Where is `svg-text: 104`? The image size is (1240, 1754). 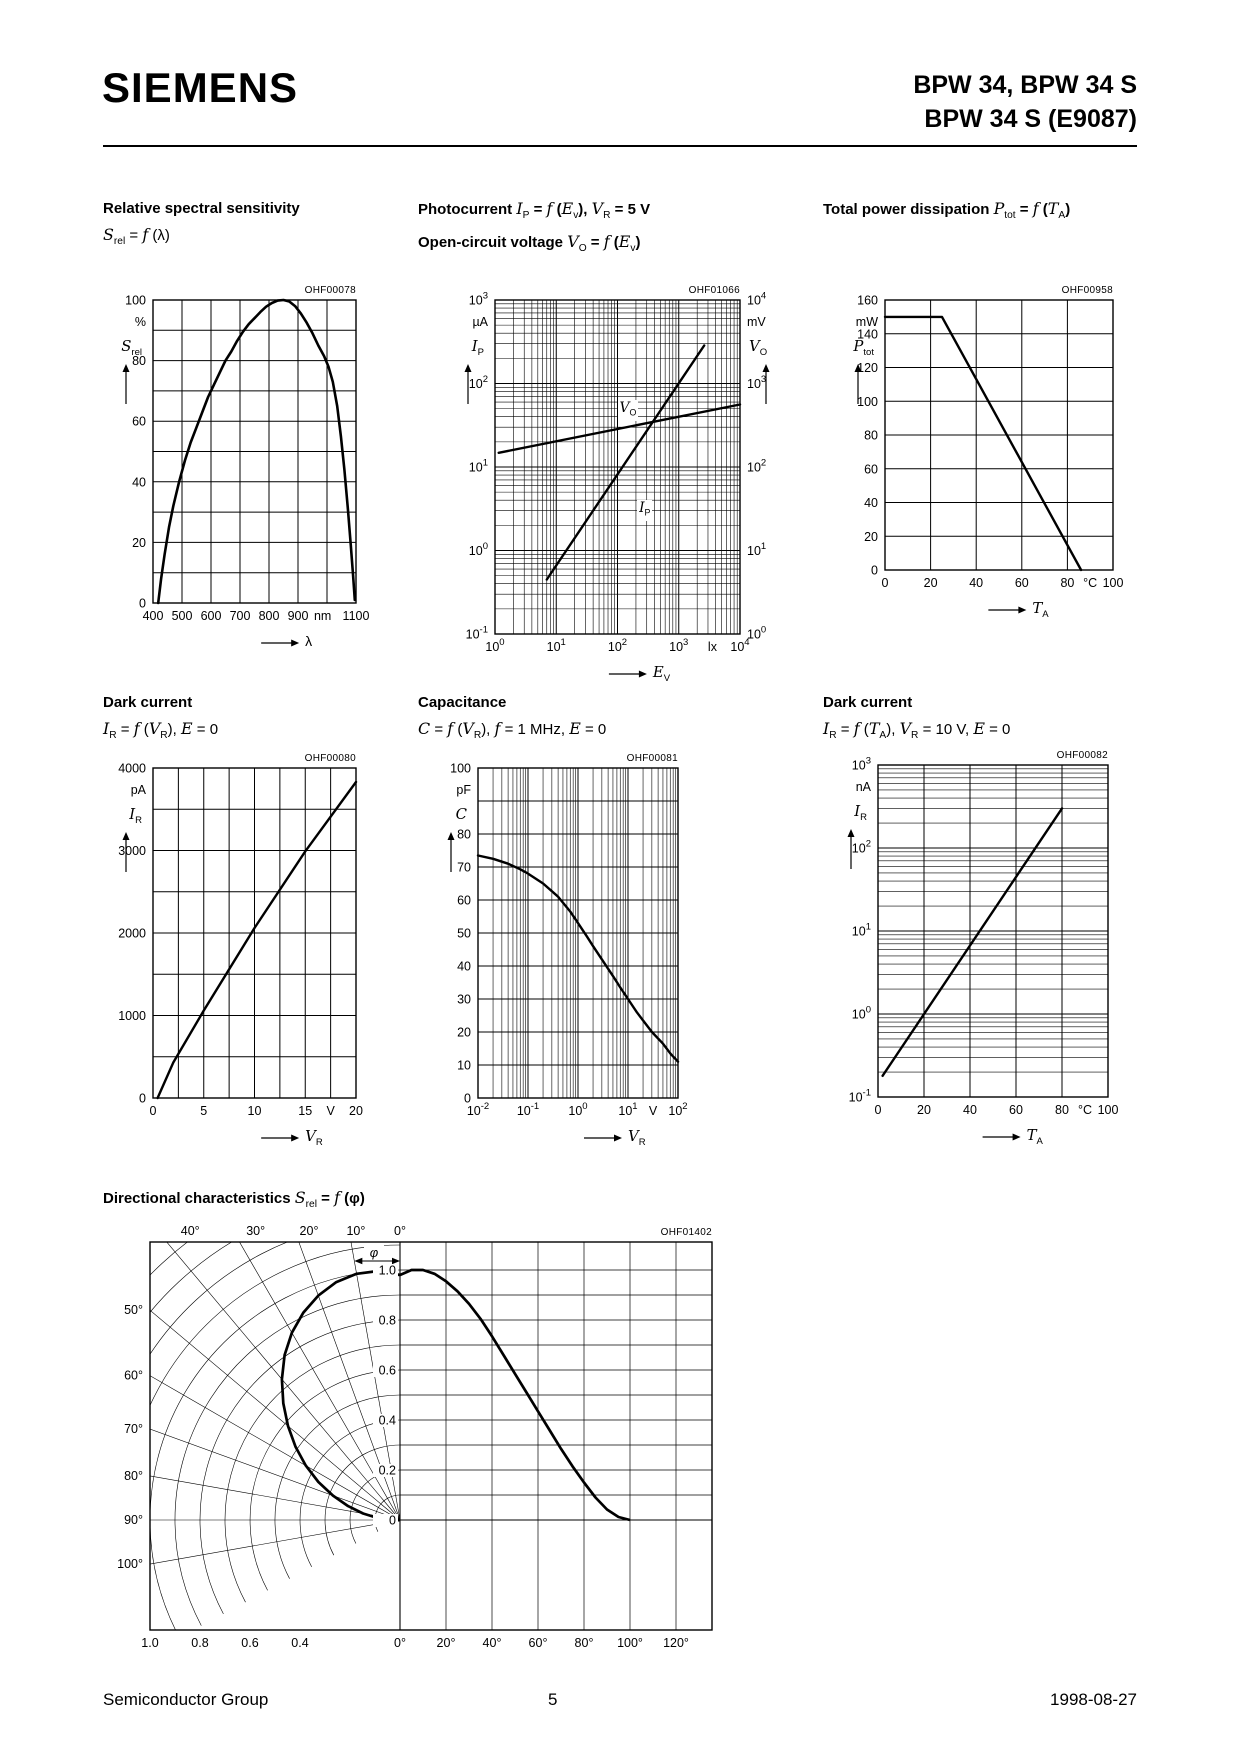
svg-text: 104 is located at coordinates (756, 299).